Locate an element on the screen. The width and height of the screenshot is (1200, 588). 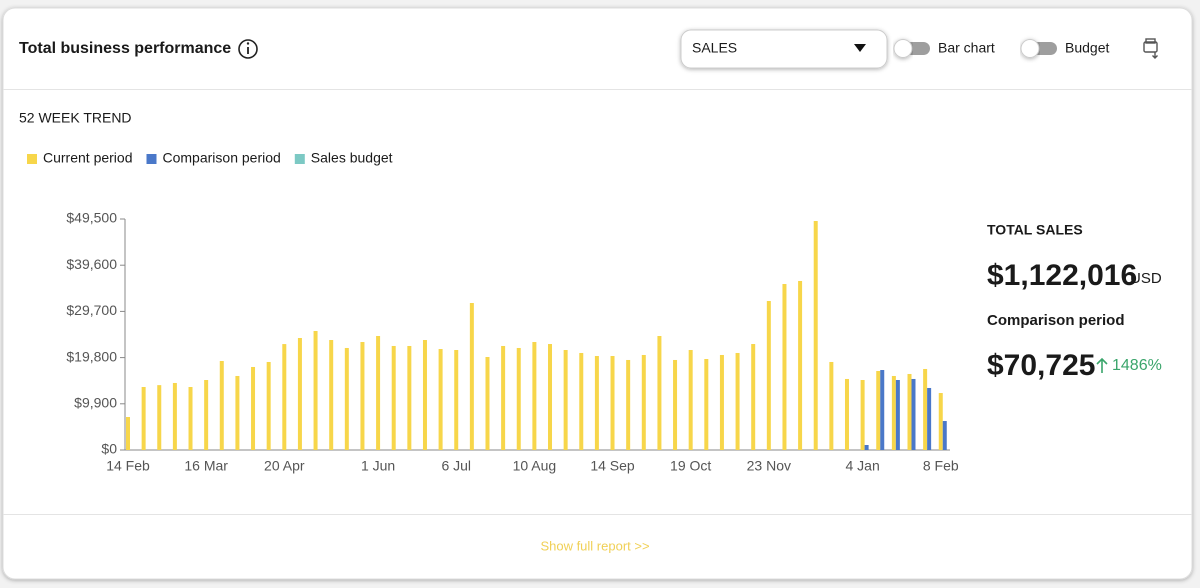
x-tick-label: 1 Jun is located at coordinates (378, 466).